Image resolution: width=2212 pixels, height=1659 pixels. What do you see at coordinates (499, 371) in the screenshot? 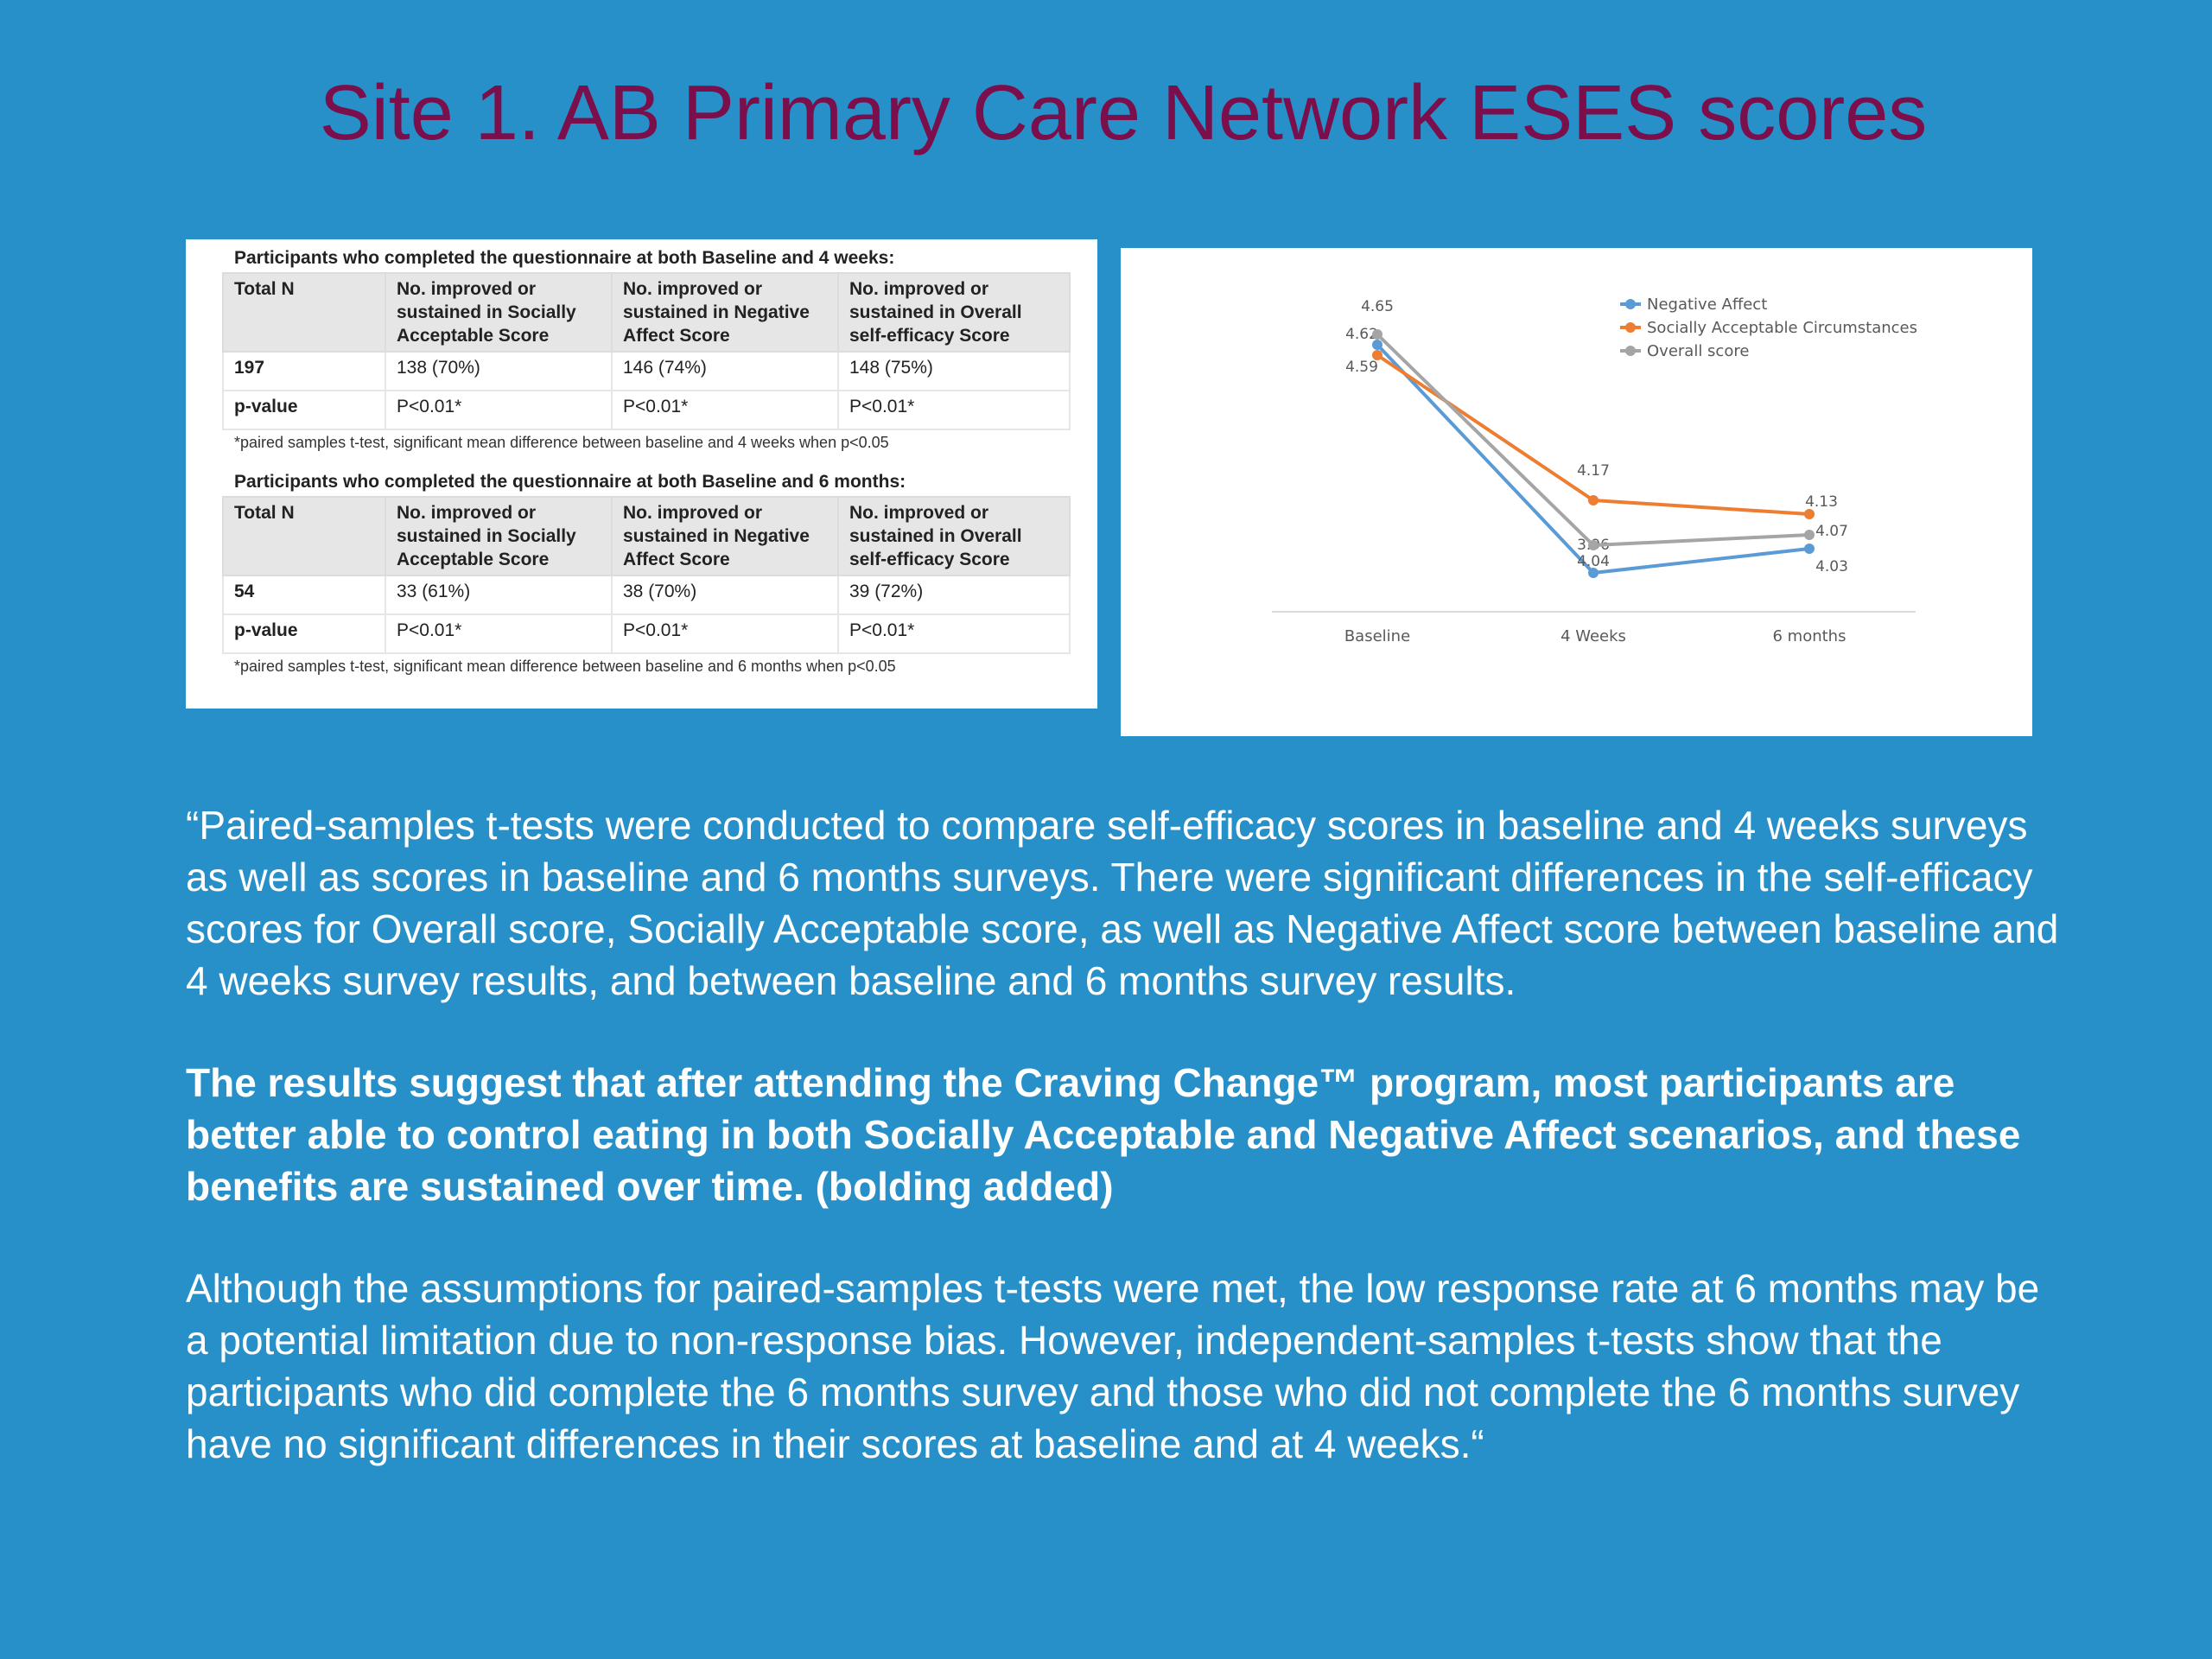
I see `table-cell: 138 (70%)` at bounding box center [499, 371].